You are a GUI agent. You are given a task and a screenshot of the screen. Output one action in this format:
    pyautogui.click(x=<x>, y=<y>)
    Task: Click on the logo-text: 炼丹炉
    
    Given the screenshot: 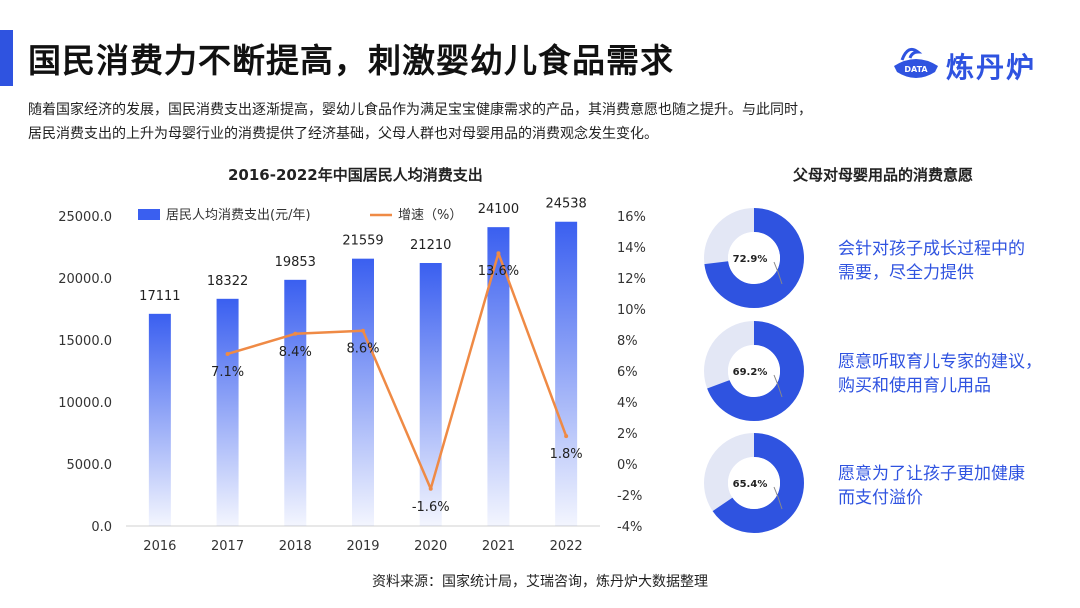 What is the action you would take?
    pyautogui.click(x=991, y=67)
    